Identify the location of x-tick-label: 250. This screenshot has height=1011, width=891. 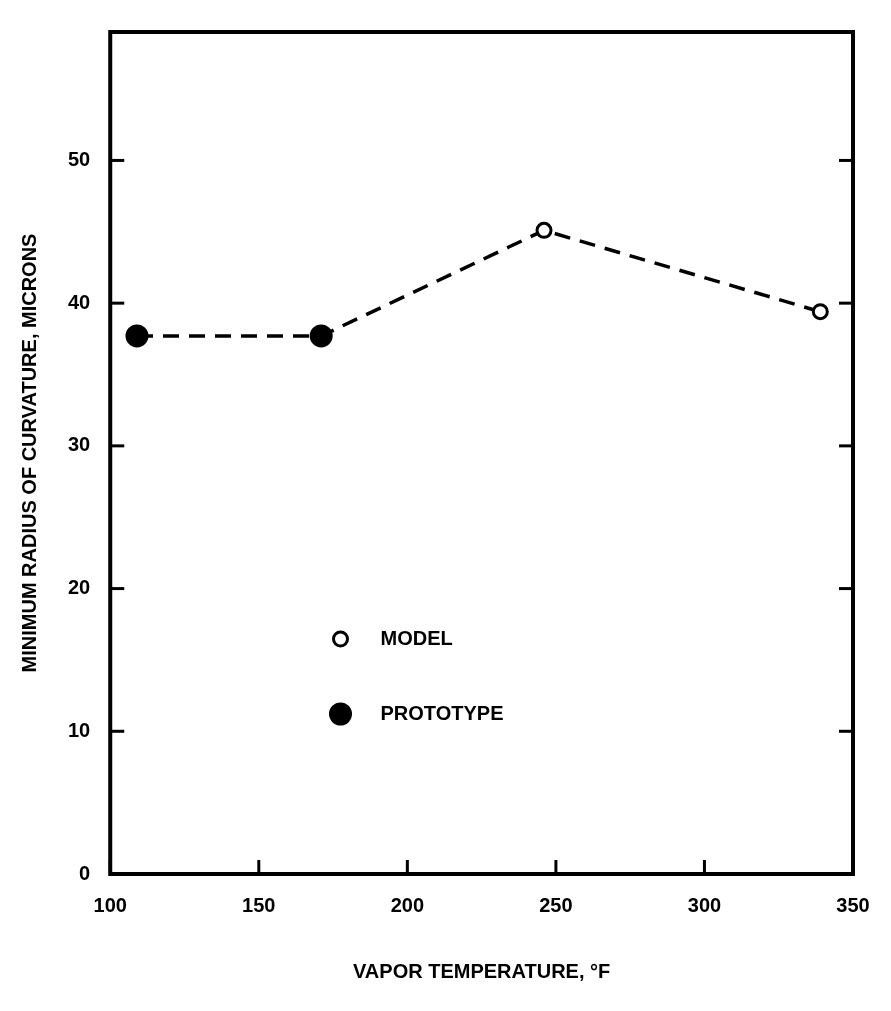
(556, 904).